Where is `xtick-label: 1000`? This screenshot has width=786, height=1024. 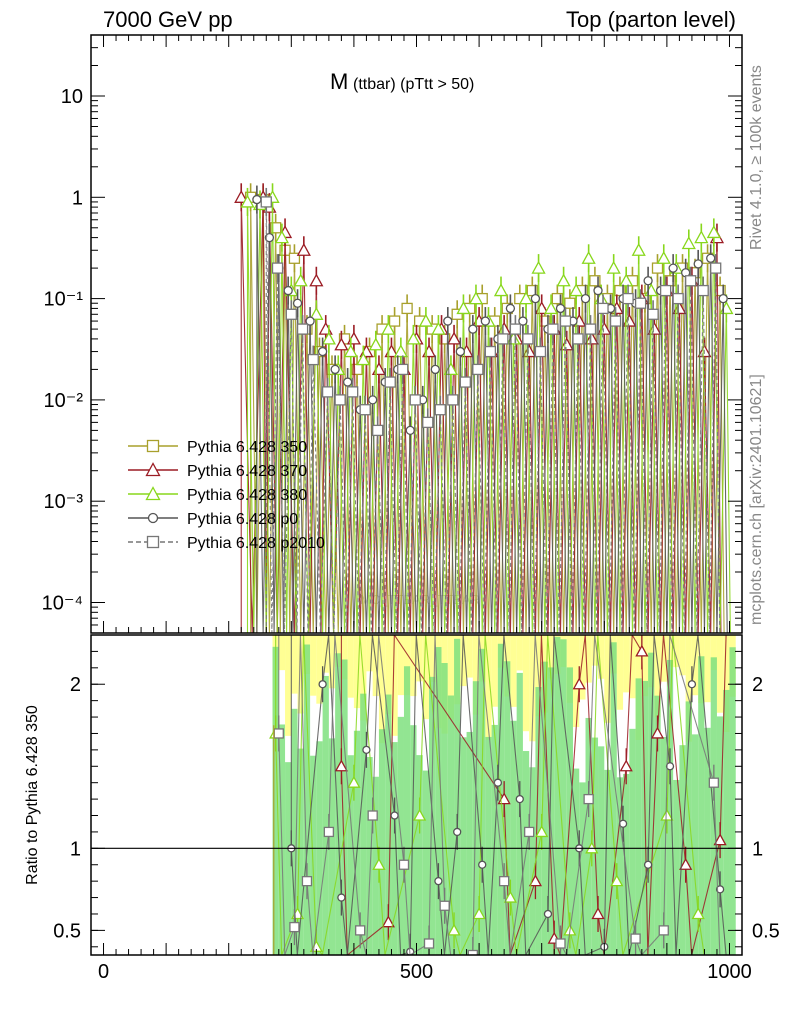
xtick-label: 1000 is located at coordinates (729, 972).